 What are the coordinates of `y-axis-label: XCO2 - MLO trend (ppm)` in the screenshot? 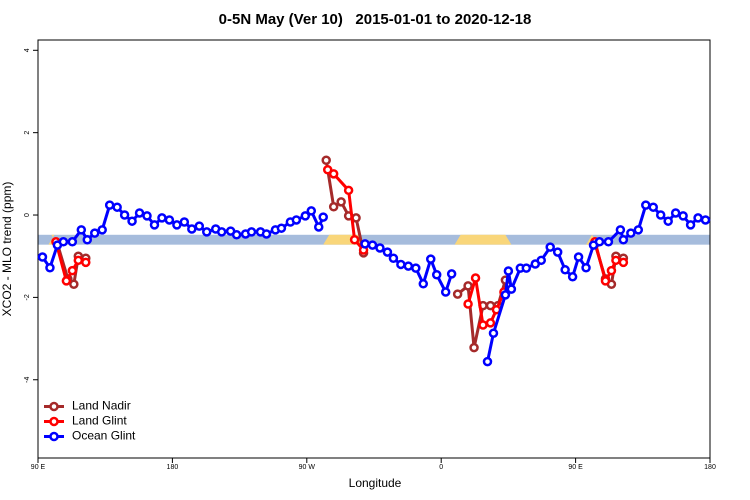 It's located at (7, 249).